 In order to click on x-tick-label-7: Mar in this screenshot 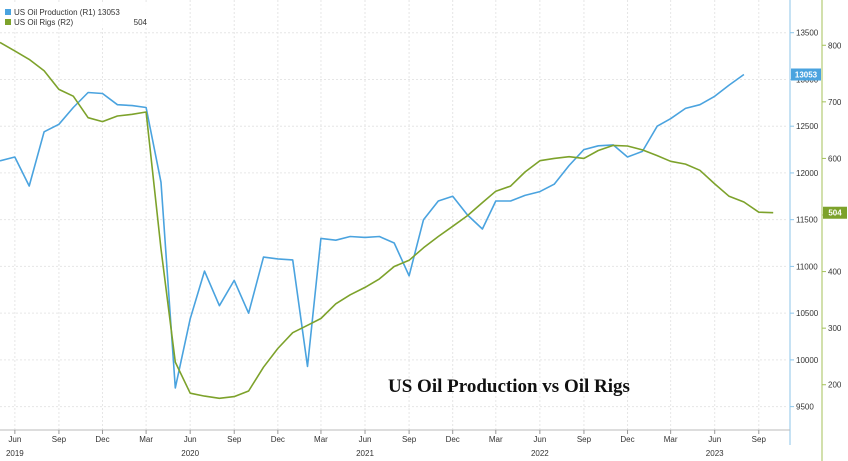, I will do `click(321, 439)`.